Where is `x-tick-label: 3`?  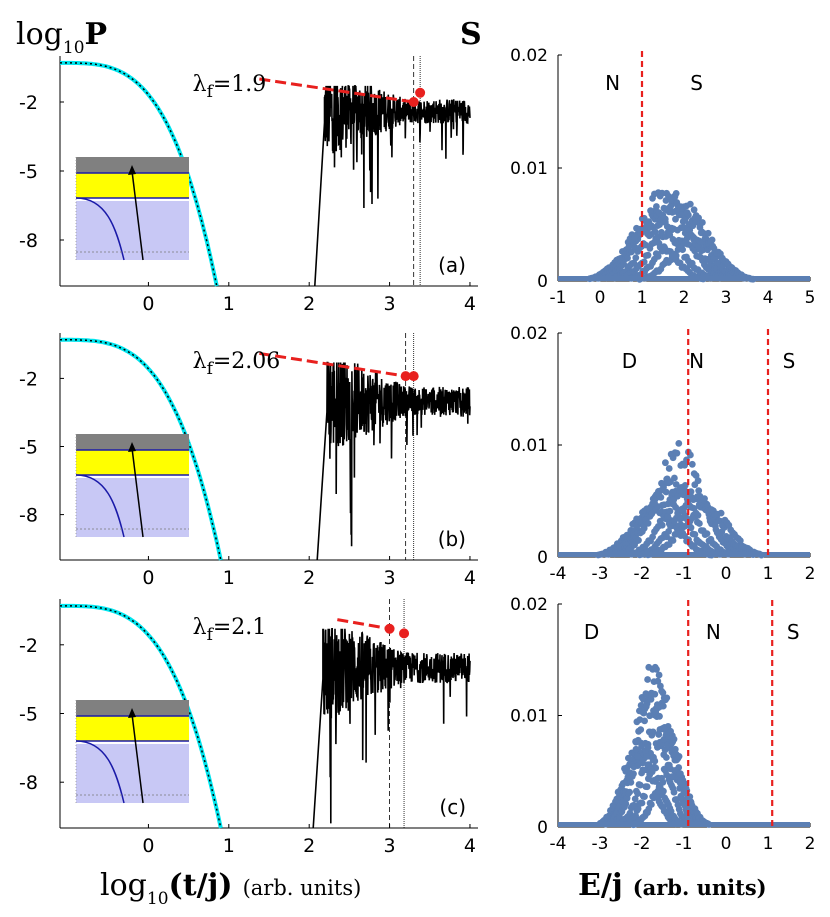
x-tick-label: 3 is located at coordinates (390, 846).